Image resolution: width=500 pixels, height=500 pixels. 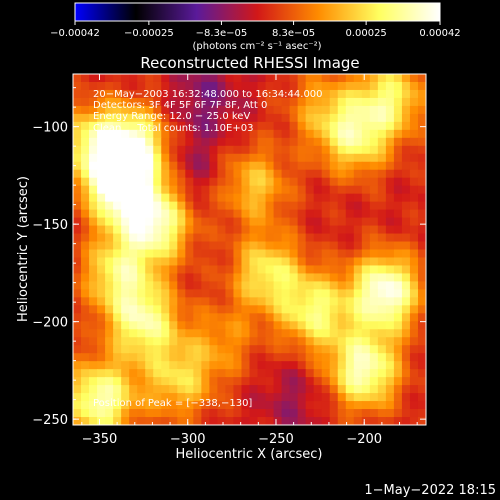 I want to click on y-axis-label: Heliocentric Y (arcsec), so click(x=23, y=249).